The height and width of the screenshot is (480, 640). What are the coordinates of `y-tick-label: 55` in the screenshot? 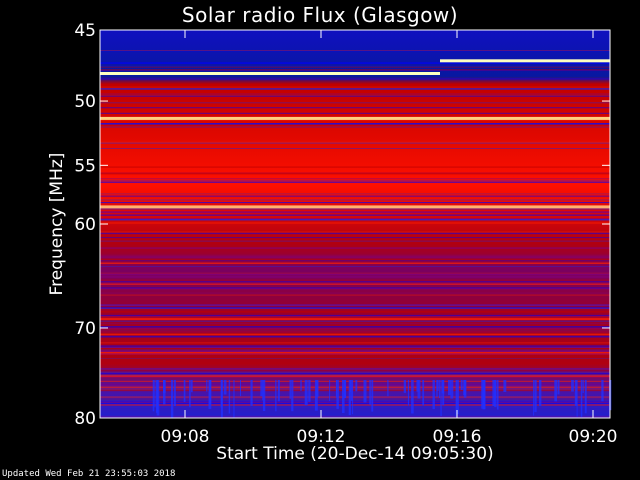 It's located at (85, 166).